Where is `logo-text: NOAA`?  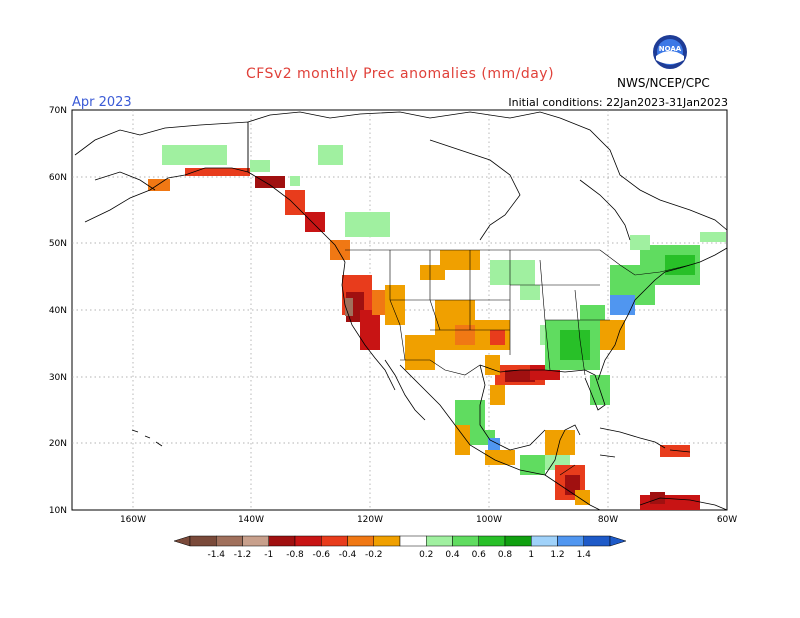 logo-text: NOAA is located at coordinates (670, 49).